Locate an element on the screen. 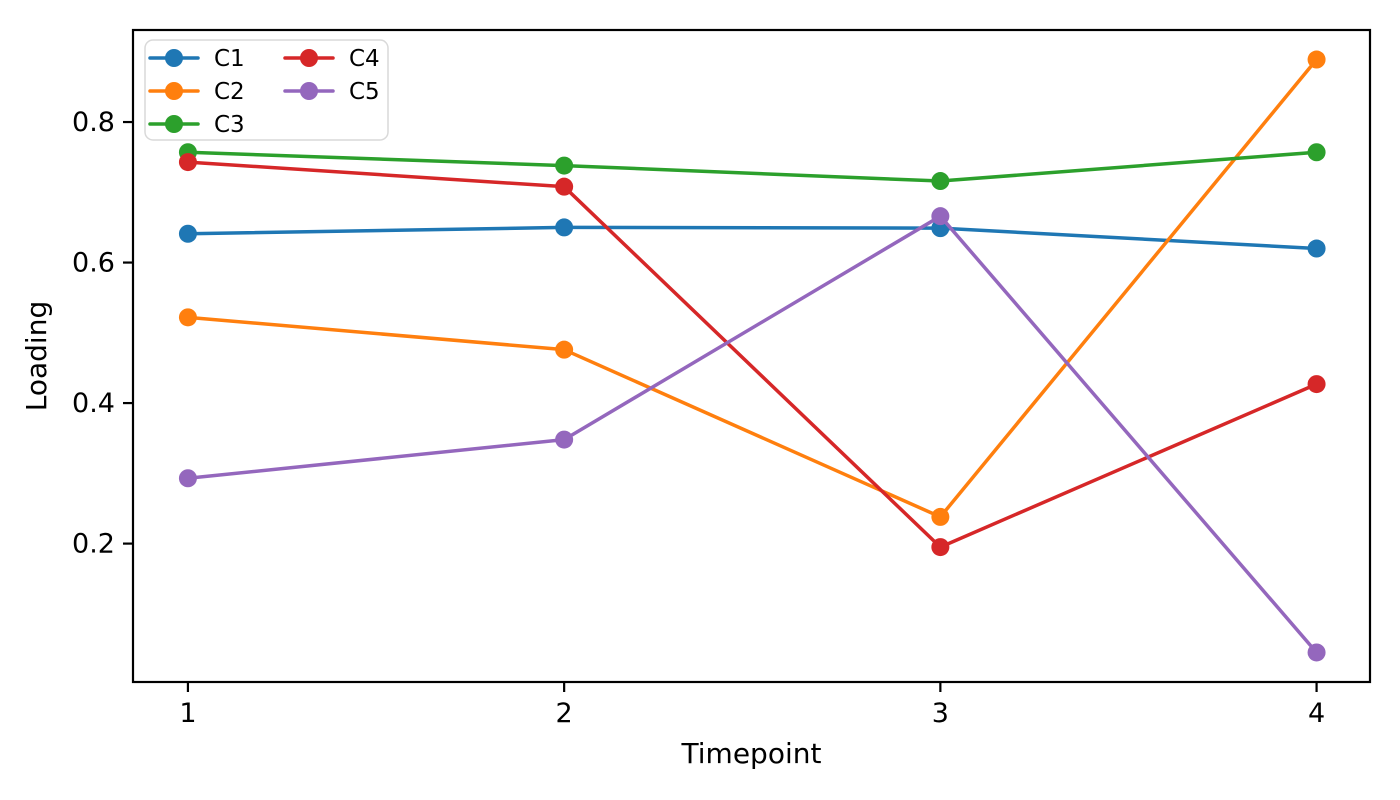 The width and height of the screenshot is (1400, 800). legend-label-C5: C5 is located at coordinates (364, 92).